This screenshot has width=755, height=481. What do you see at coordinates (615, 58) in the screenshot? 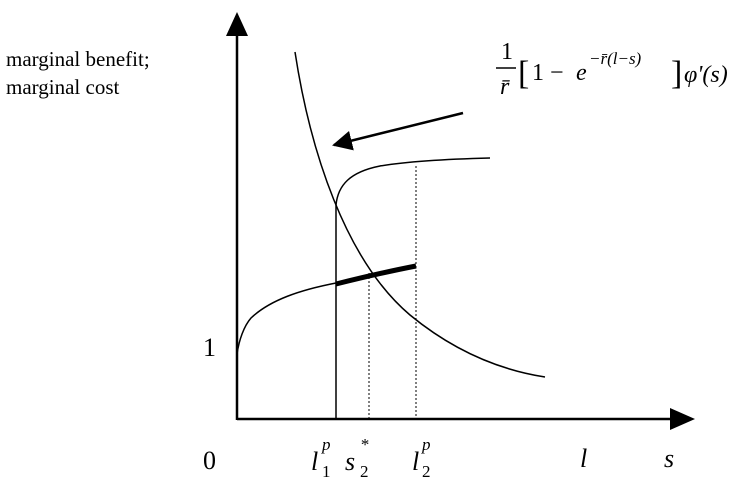
I see `formula-exponent: −r̄(l−s)` at bounding box center [615, 58].